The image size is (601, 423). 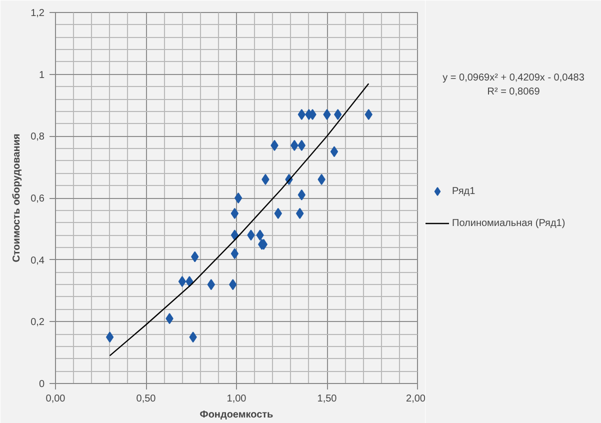 What do you see at coordinates (146, 399) in the screenshot?
I see `x-tick-label: 0,50` at bounding box center [146, 399].